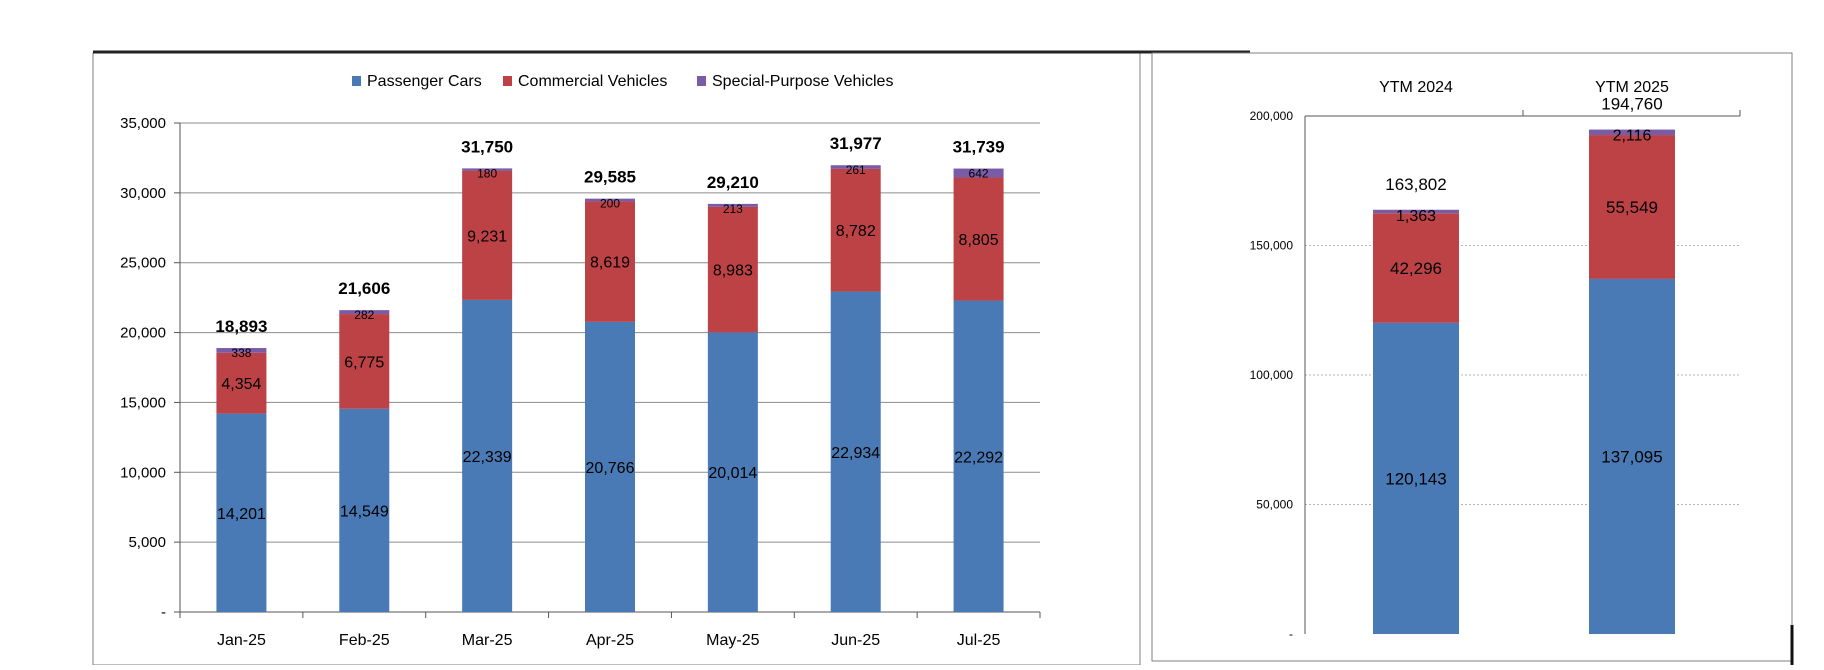  What do you see at coordinates (802, 81) in the screenshot?
I see `legend-label-special-purpose-vehicles: Special-Purpose Vehicles` at bounding box center [802, 81].